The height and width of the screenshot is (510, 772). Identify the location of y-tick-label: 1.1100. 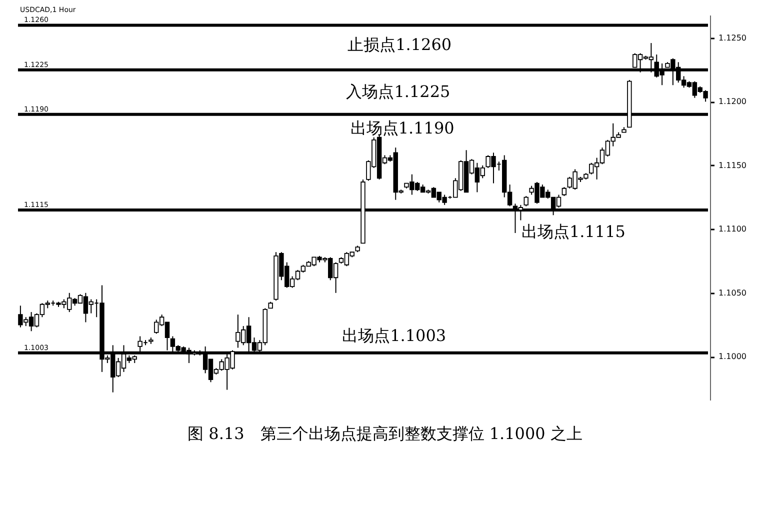
(732, 229).